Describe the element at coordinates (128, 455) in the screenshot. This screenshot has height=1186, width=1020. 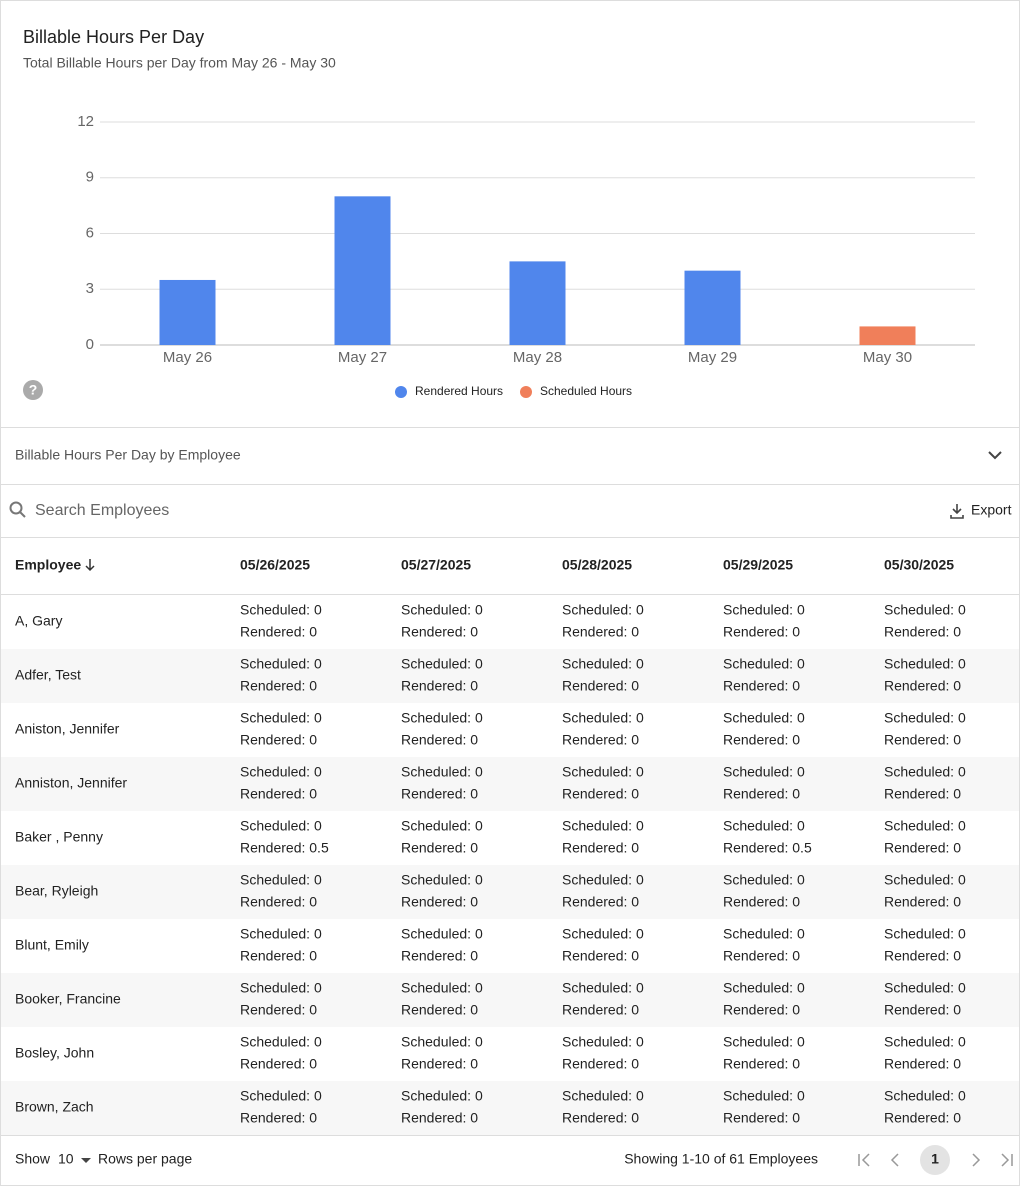
I see `section-title: Billable Hours Per Day by Employee` at that location.